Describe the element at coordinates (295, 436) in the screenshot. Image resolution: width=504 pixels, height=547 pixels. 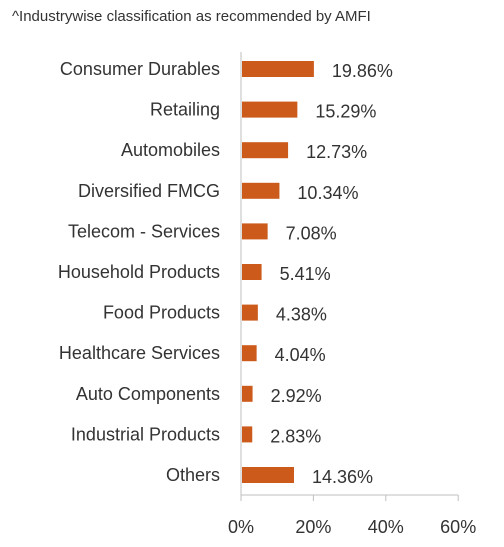
I see `value-label: 2.83%` at that location.